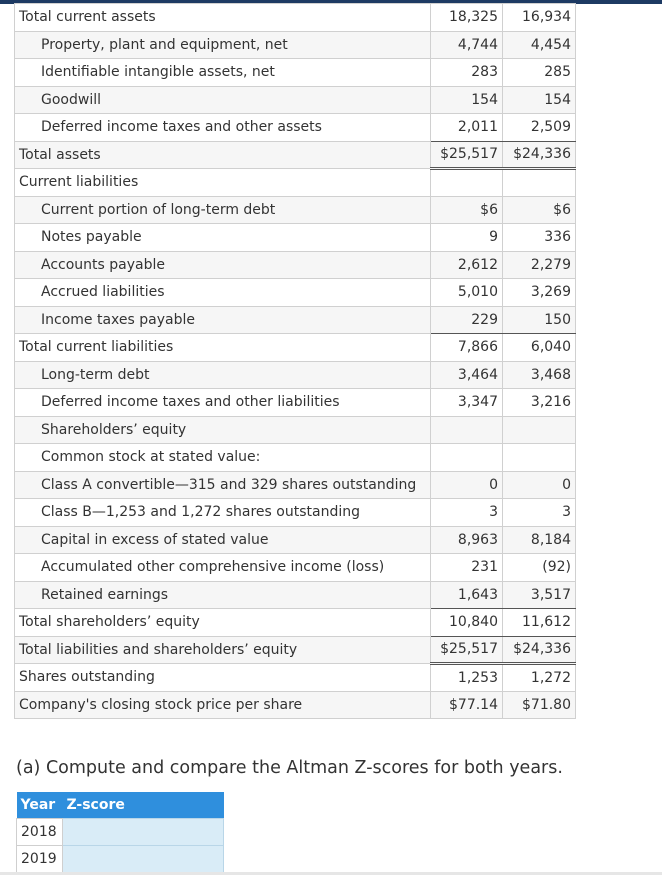 The image size is (662, 875). I want to click on top-border, so click(331, 2).